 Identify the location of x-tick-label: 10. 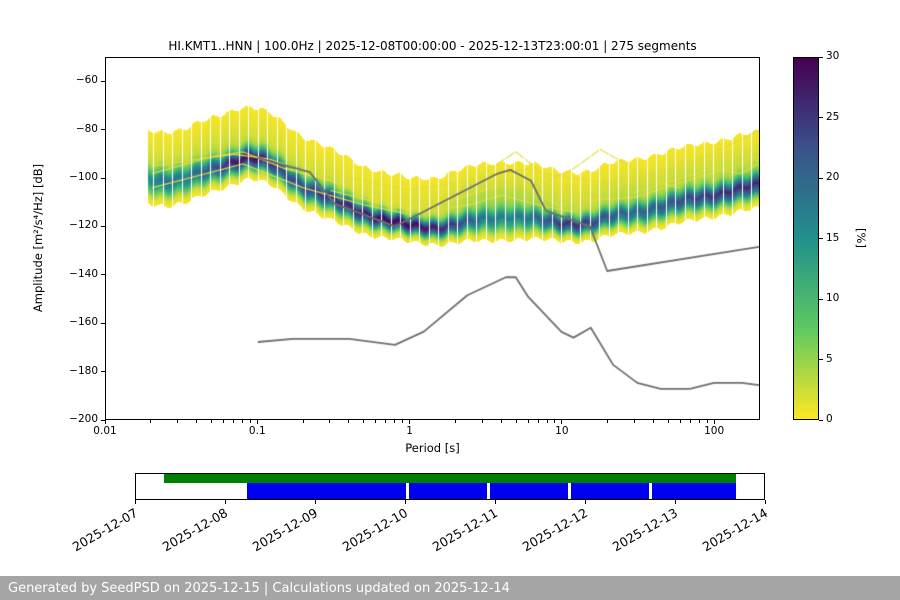
(562, 431).